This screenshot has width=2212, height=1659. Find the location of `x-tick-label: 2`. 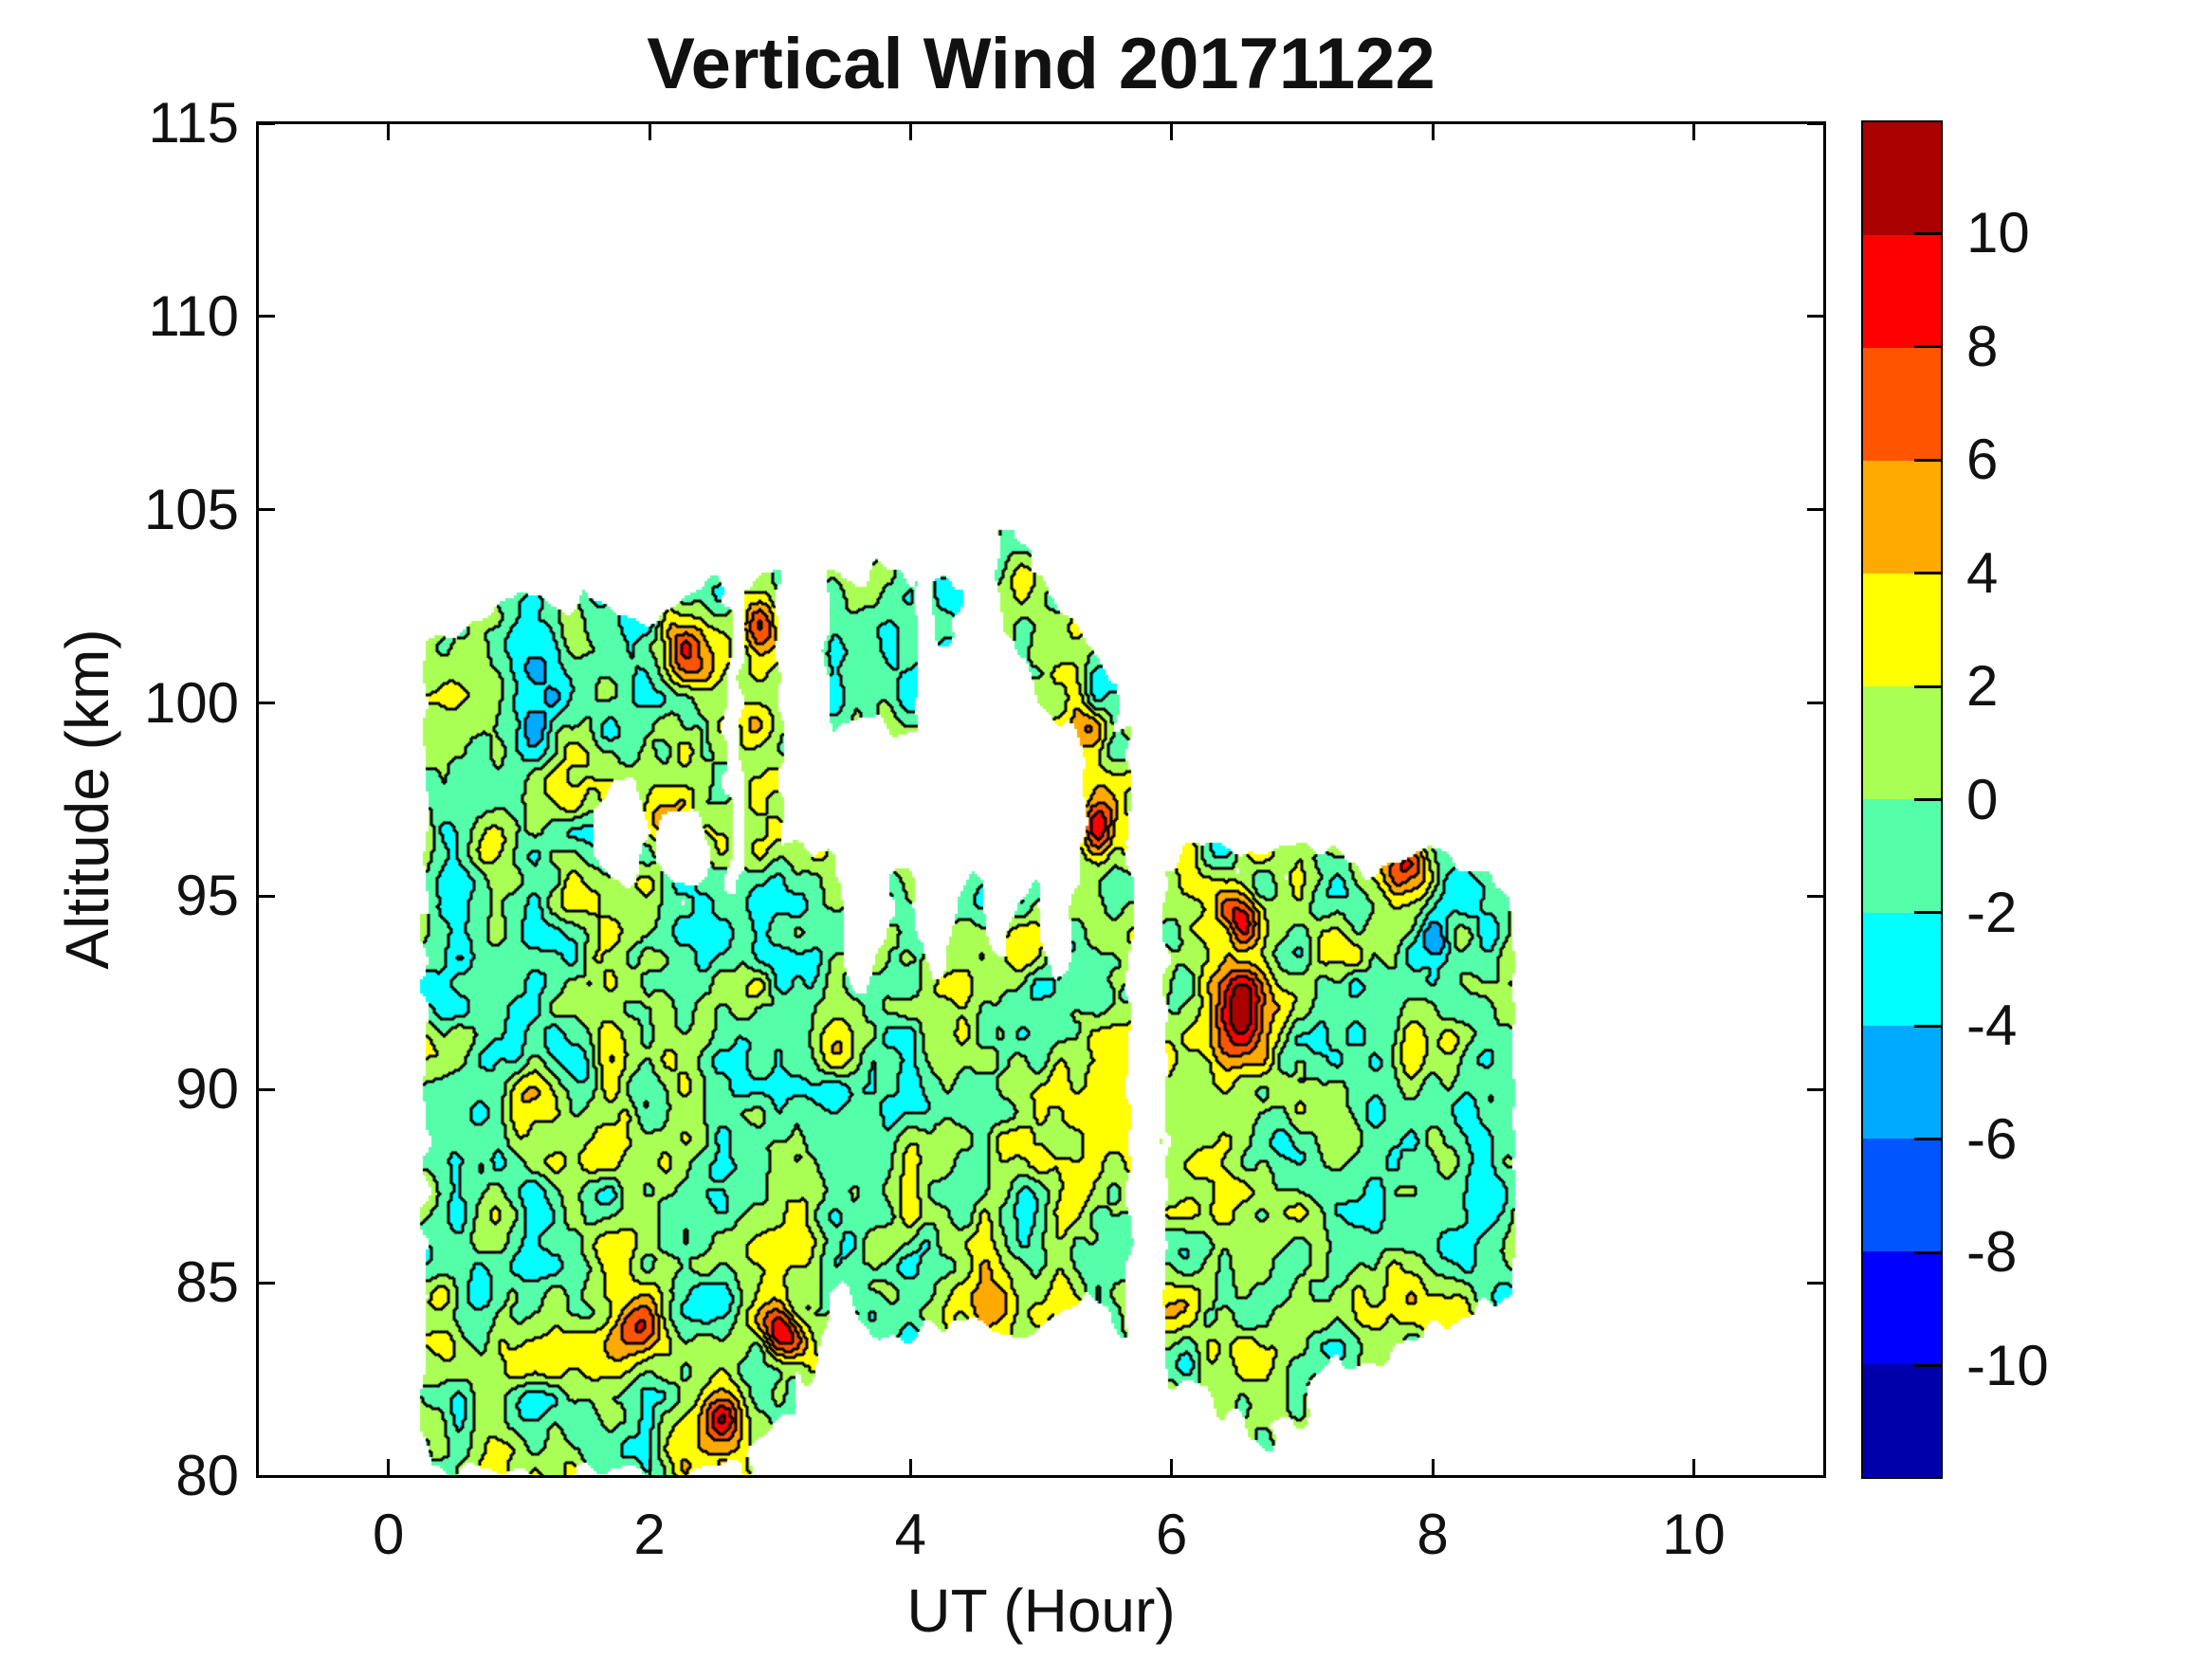

x-tick-label: 2 is located at coordinates (649, 1534).